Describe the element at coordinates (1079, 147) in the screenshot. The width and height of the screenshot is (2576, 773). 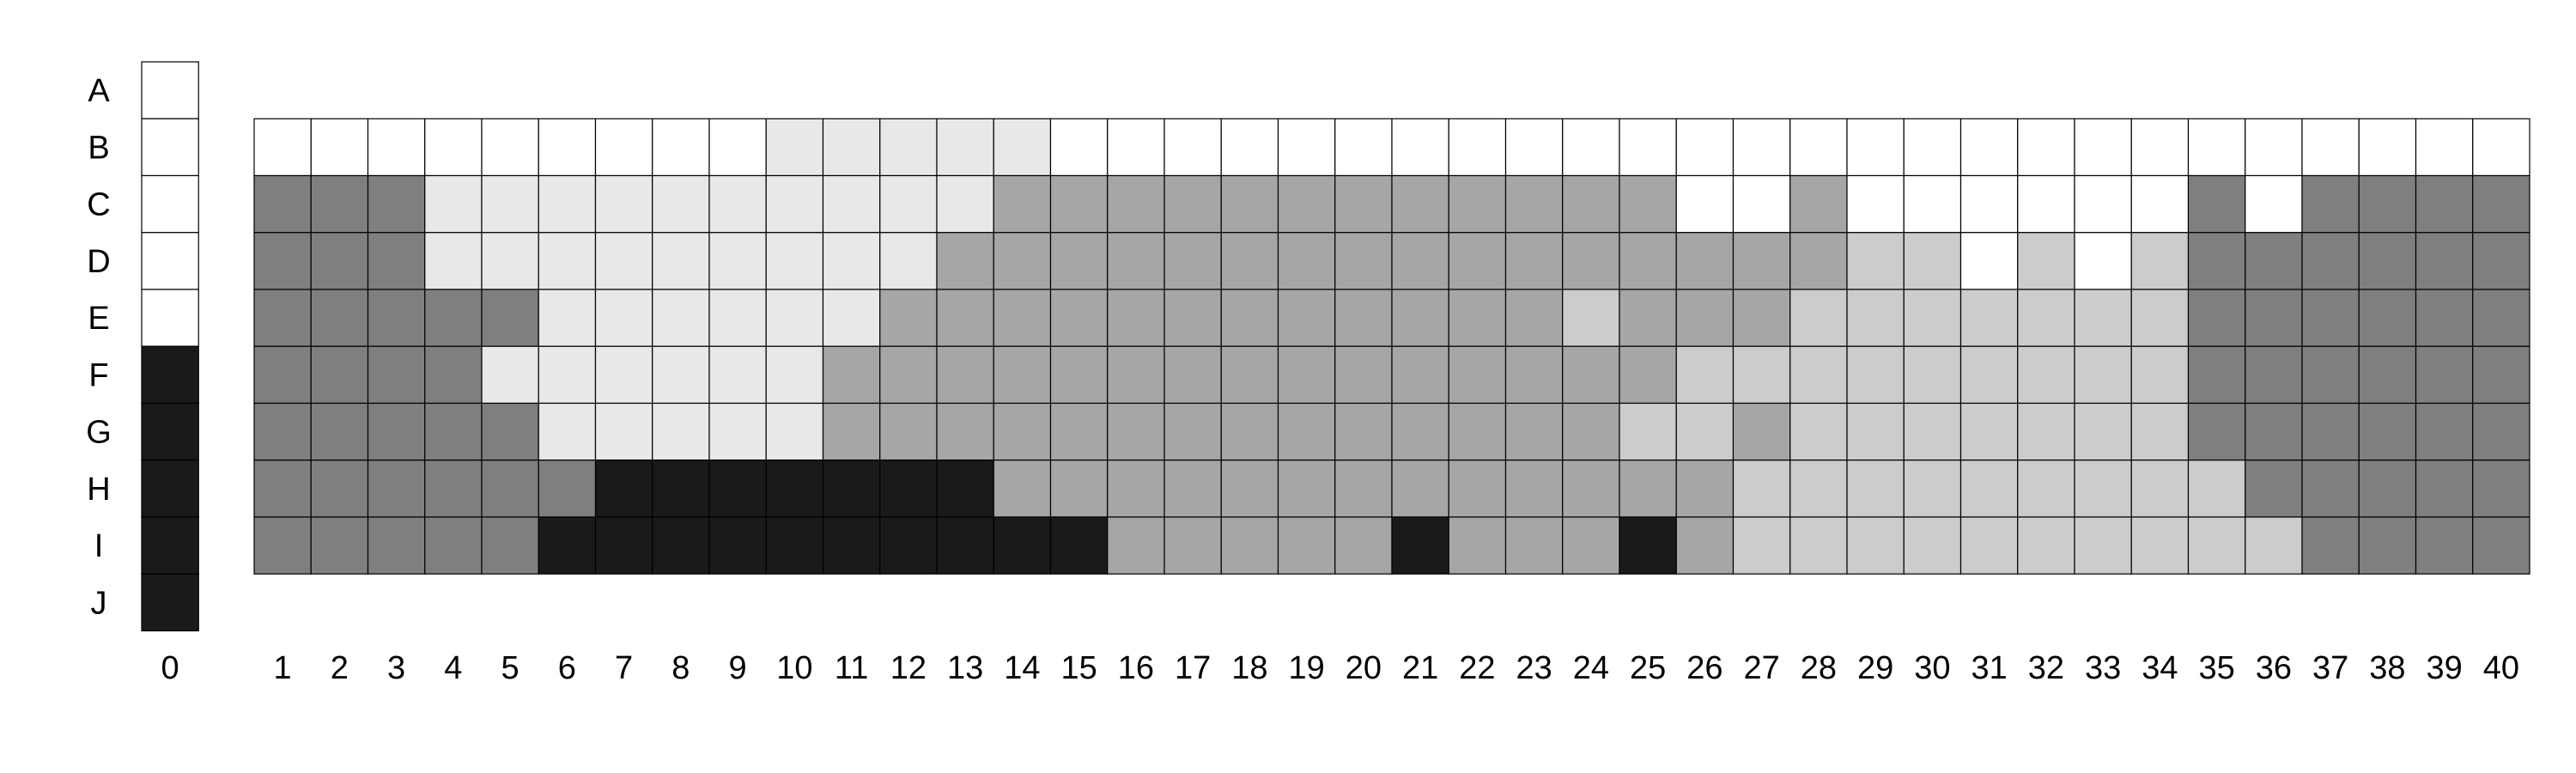
I see `cell-15-b` at that location.